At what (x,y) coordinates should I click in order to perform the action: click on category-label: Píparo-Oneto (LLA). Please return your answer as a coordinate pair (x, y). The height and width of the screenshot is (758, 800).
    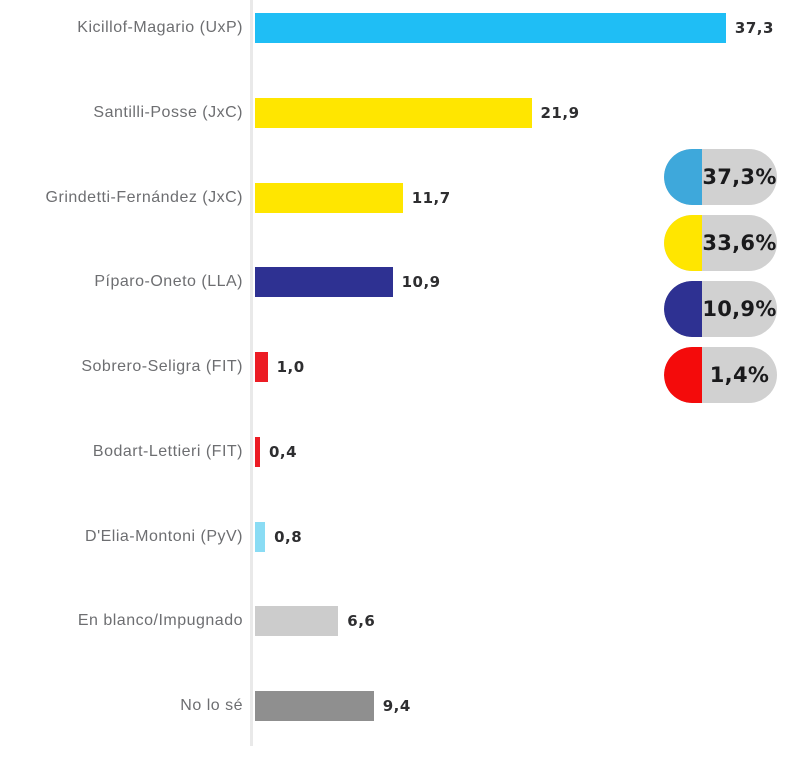
    Looking at the image, I should click on (168, 282).